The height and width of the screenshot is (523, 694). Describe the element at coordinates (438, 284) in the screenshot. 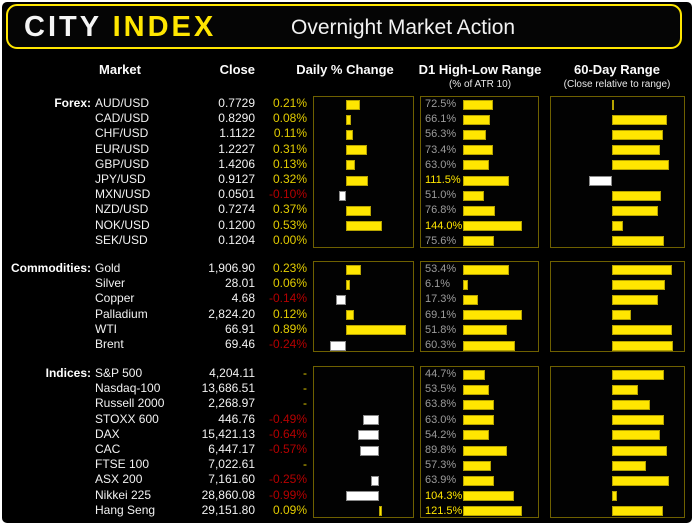

I see `atr-percent-label: 6.1%` at that location.